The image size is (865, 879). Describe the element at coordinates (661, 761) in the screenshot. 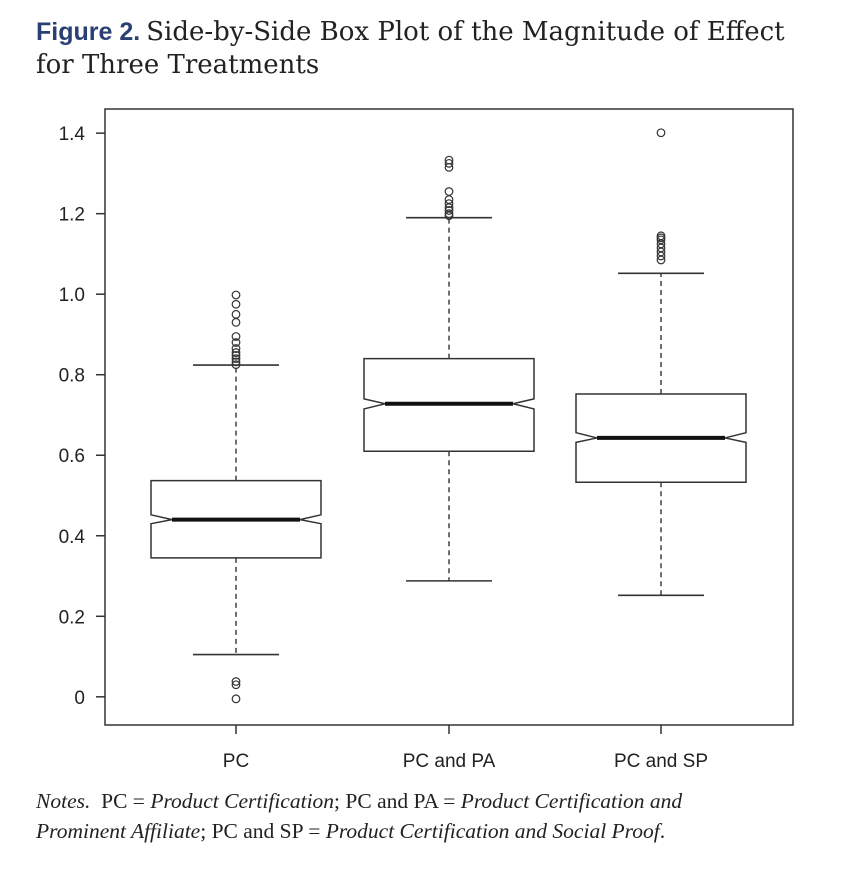

I see `x-tick-label: PC and SP` at that location.